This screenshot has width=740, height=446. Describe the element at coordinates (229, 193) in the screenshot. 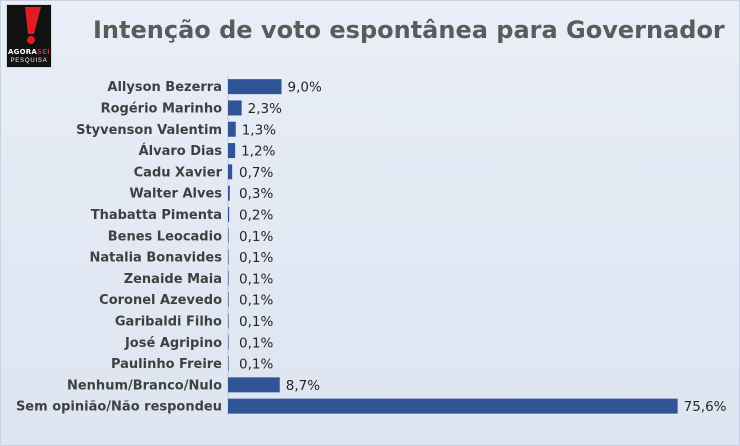

I see `bar-walter-alves` at that location.